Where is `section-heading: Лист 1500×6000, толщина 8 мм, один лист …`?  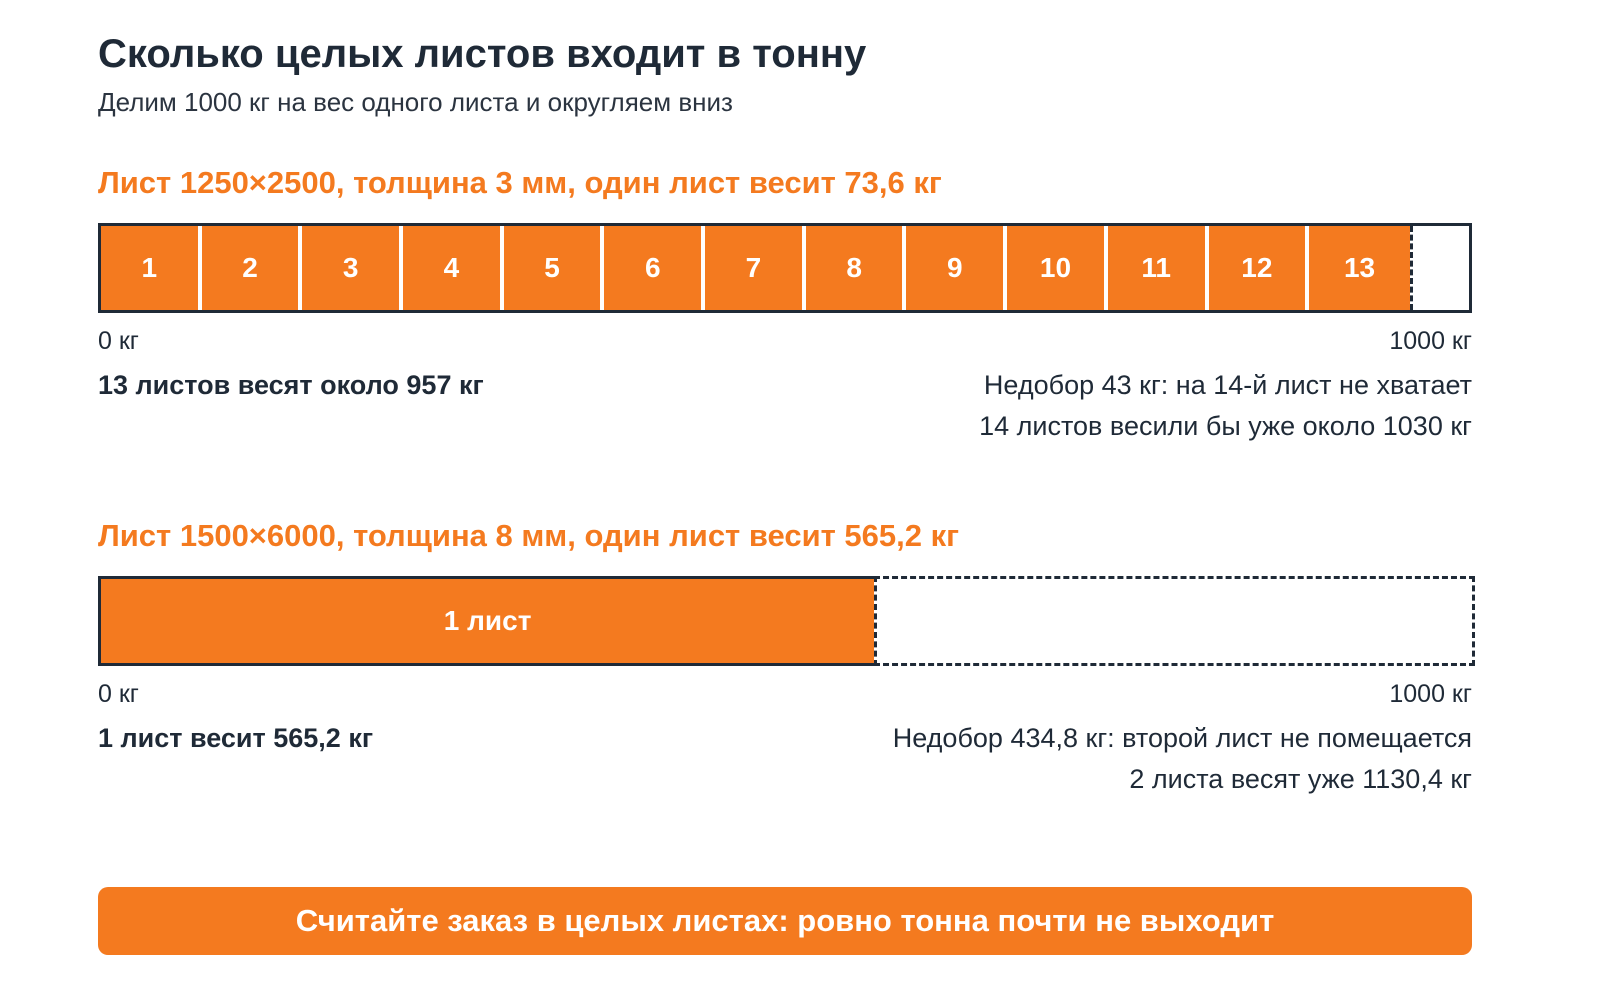
section-heading: Лист 1500×6000, толщина 8 мм, один лист … is located at coordinates (529, 535).